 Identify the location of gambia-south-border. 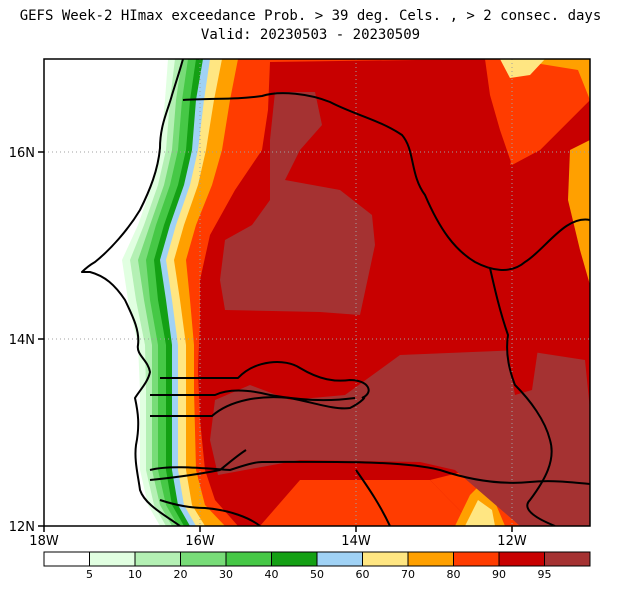
(258, 406).